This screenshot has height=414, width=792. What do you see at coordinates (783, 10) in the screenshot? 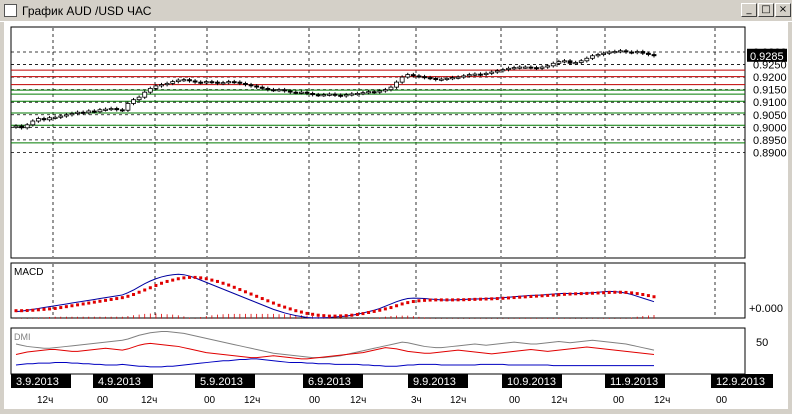
I see `close-button: ×` at bounding box center [783, 10].